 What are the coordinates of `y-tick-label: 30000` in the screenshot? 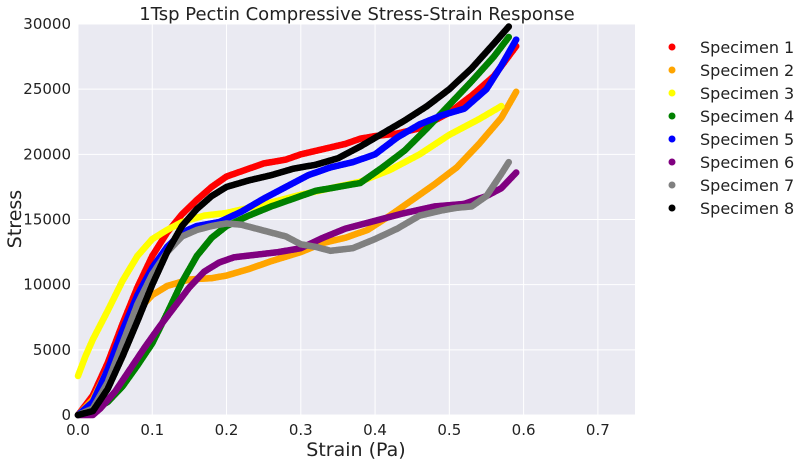 It's located at (47, 24).